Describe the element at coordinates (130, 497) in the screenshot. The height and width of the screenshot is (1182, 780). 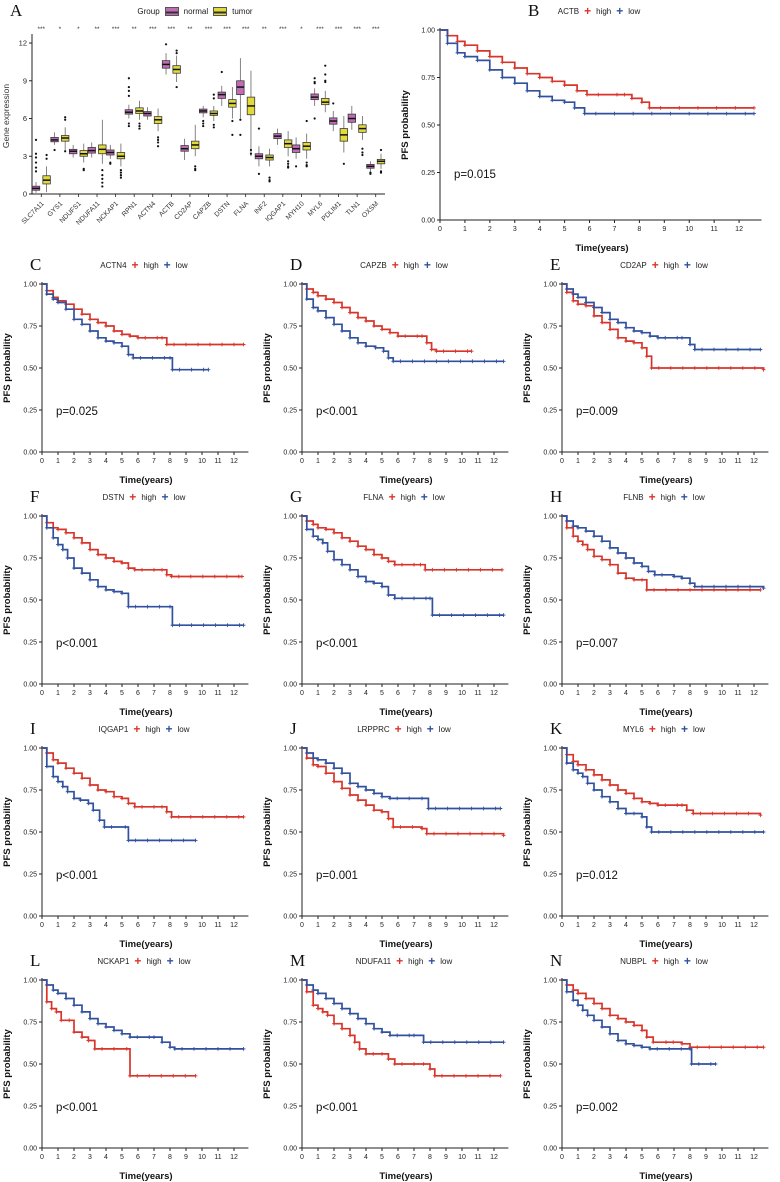
I see `km-header: F DSTN + high + low` at that location.